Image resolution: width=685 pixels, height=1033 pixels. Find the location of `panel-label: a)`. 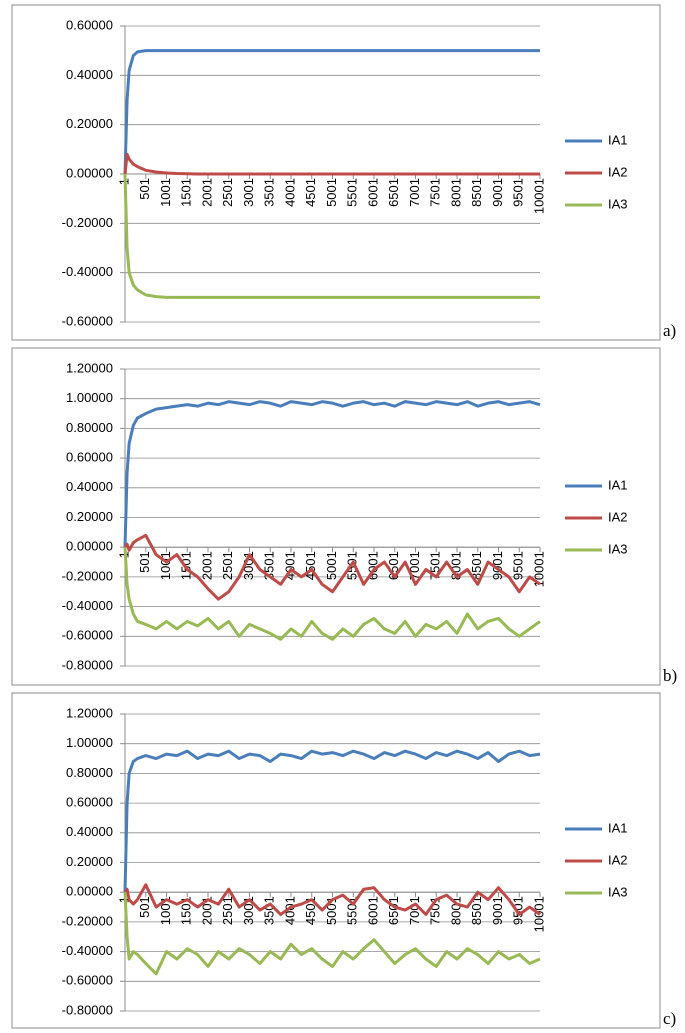

panel-label: a) is located at coordinates (669, 330).